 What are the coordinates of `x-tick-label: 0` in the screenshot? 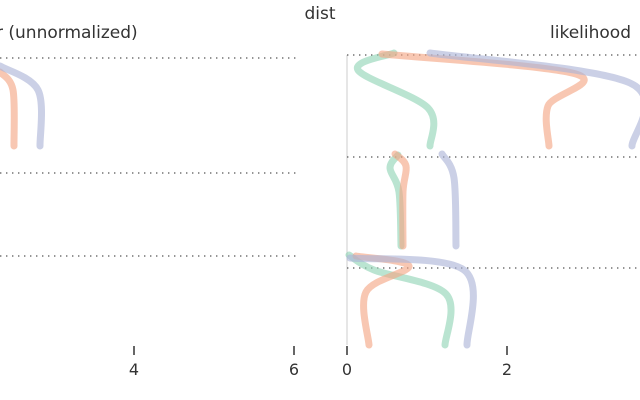 It's located at (347, 369).